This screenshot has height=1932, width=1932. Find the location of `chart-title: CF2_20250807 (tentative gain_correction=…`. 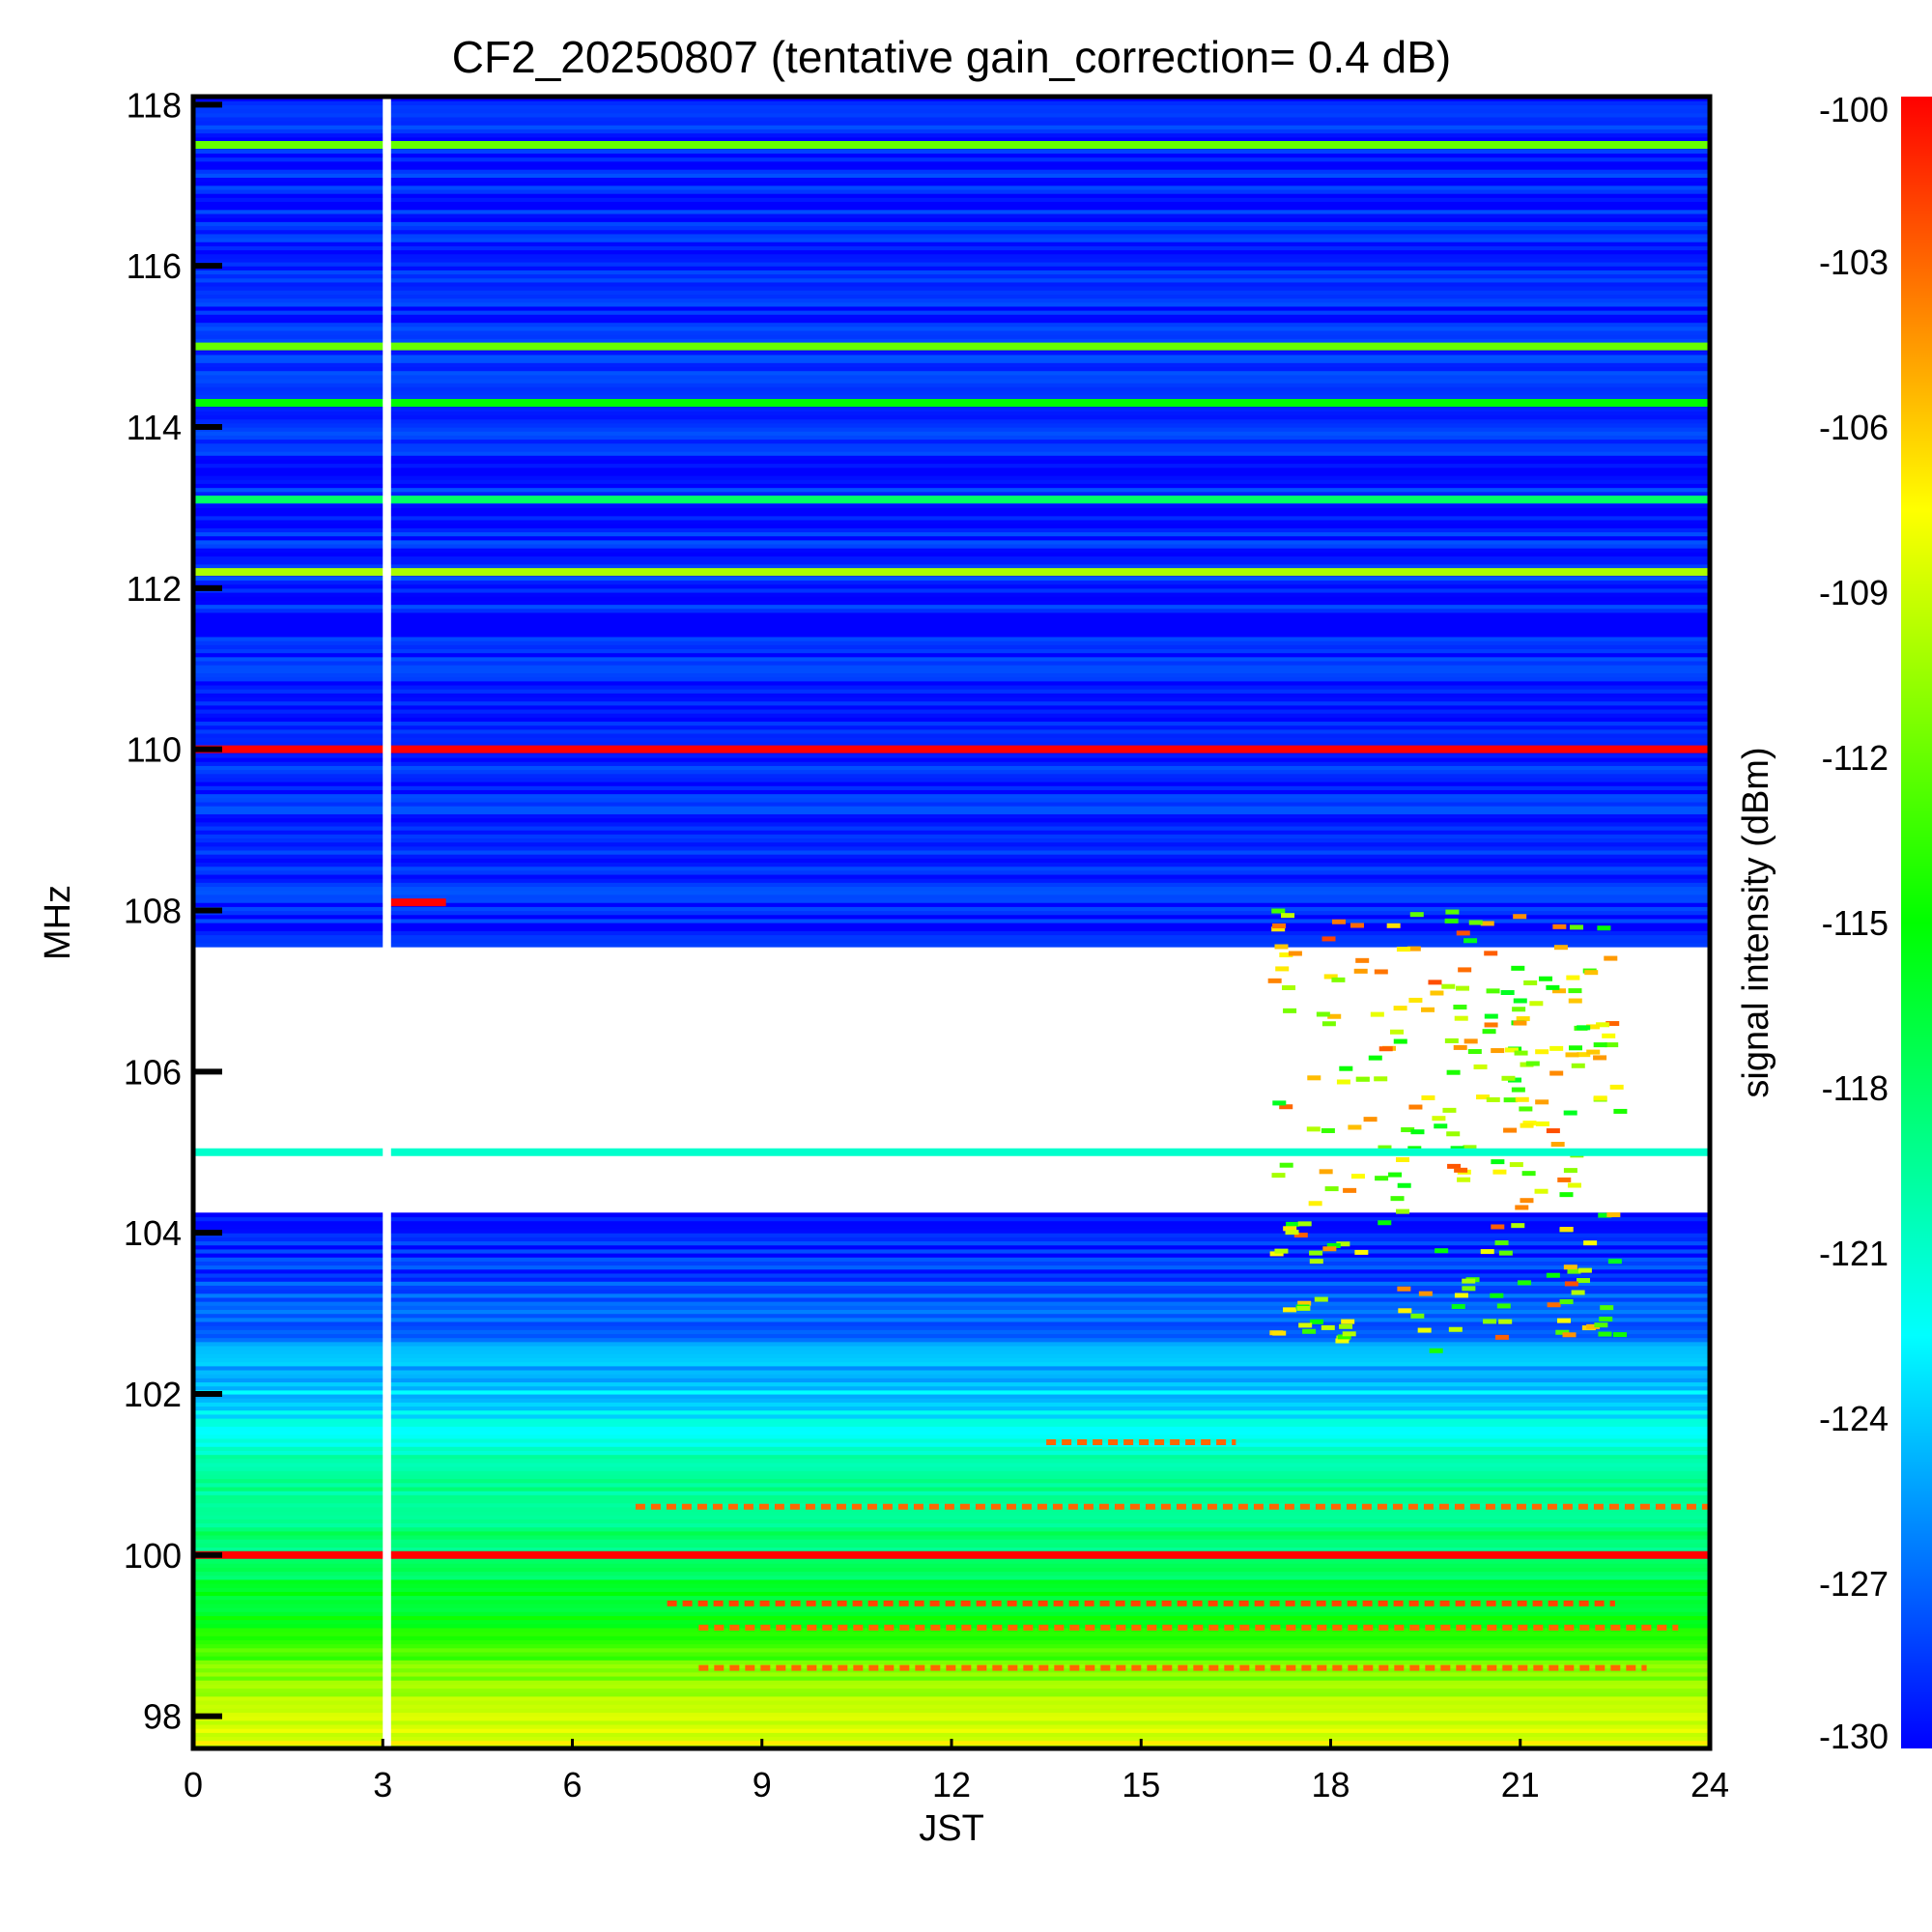

chart-title: CF2_20250807 (tentative gain_correction=… is located at coordinates (951, 57).